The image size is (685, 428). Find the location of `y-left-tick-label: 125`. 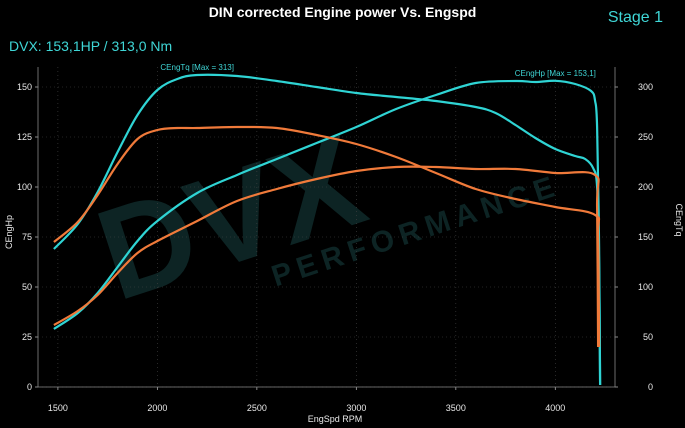

y-left-tick-label: 125 is located at coordinates (24, 137).